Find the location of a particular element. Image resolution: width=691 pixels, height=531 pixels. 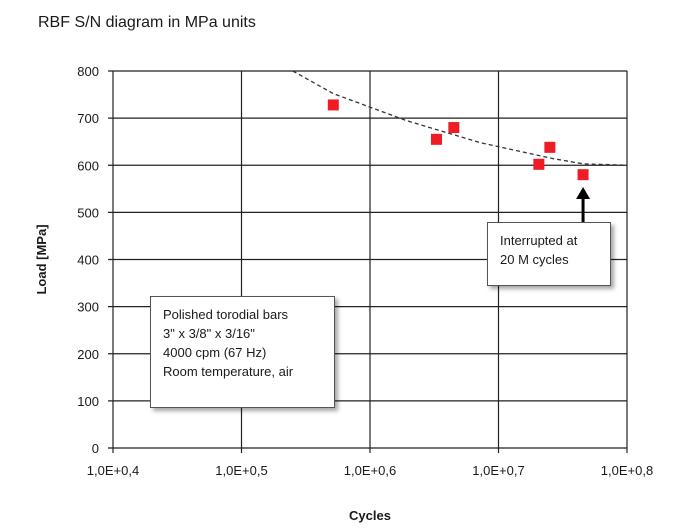

specimen-line: 3" x 3/8" x 3/16" is located at coordinates (209, 333).